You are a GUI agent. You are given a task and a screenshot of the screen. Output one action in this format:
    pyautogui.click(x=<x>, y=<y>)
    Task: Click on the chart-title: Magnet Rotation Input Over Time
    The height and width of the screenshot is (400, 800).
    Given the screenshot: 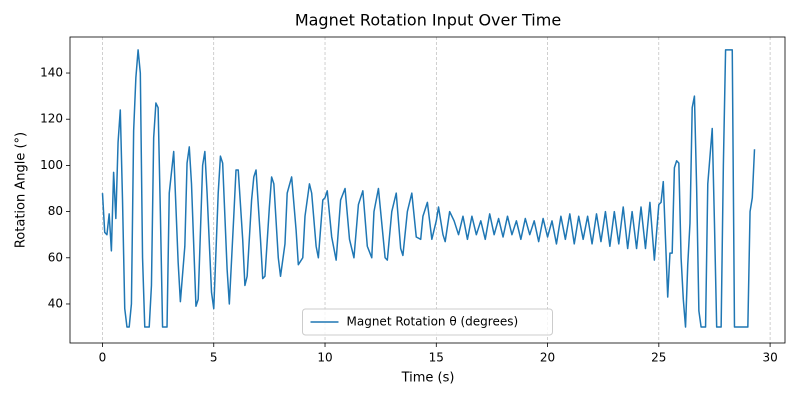 What is the action you would take?
    pyautogui.click(x=428, y=20)
    